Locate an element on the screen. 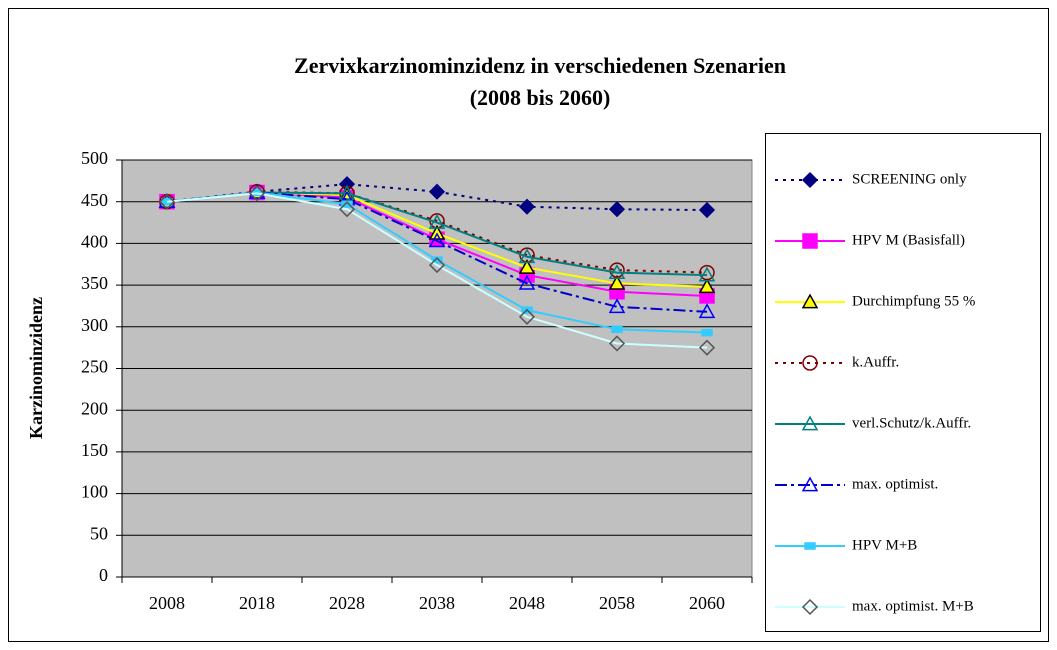  x-tick-label: 2060 is located at coordinates (707, 603).